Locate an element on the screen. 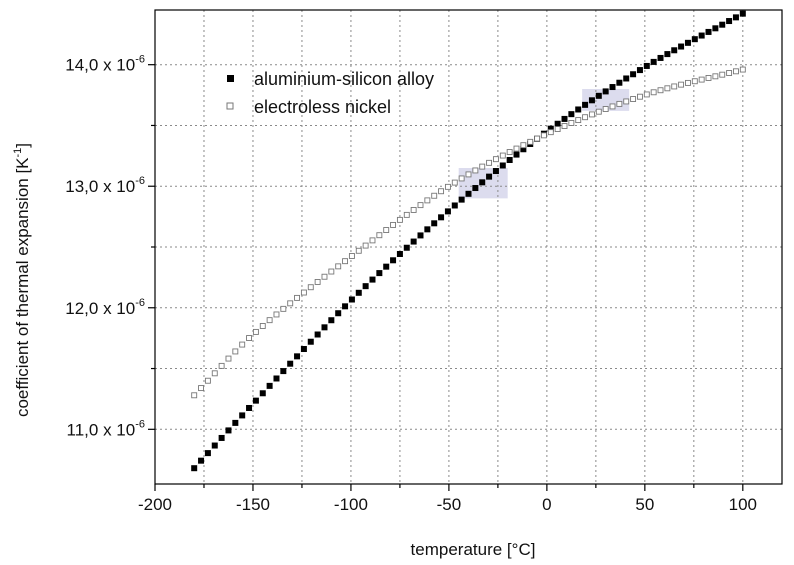  x-tick-label: -200 is located at coordinates (155, 504).